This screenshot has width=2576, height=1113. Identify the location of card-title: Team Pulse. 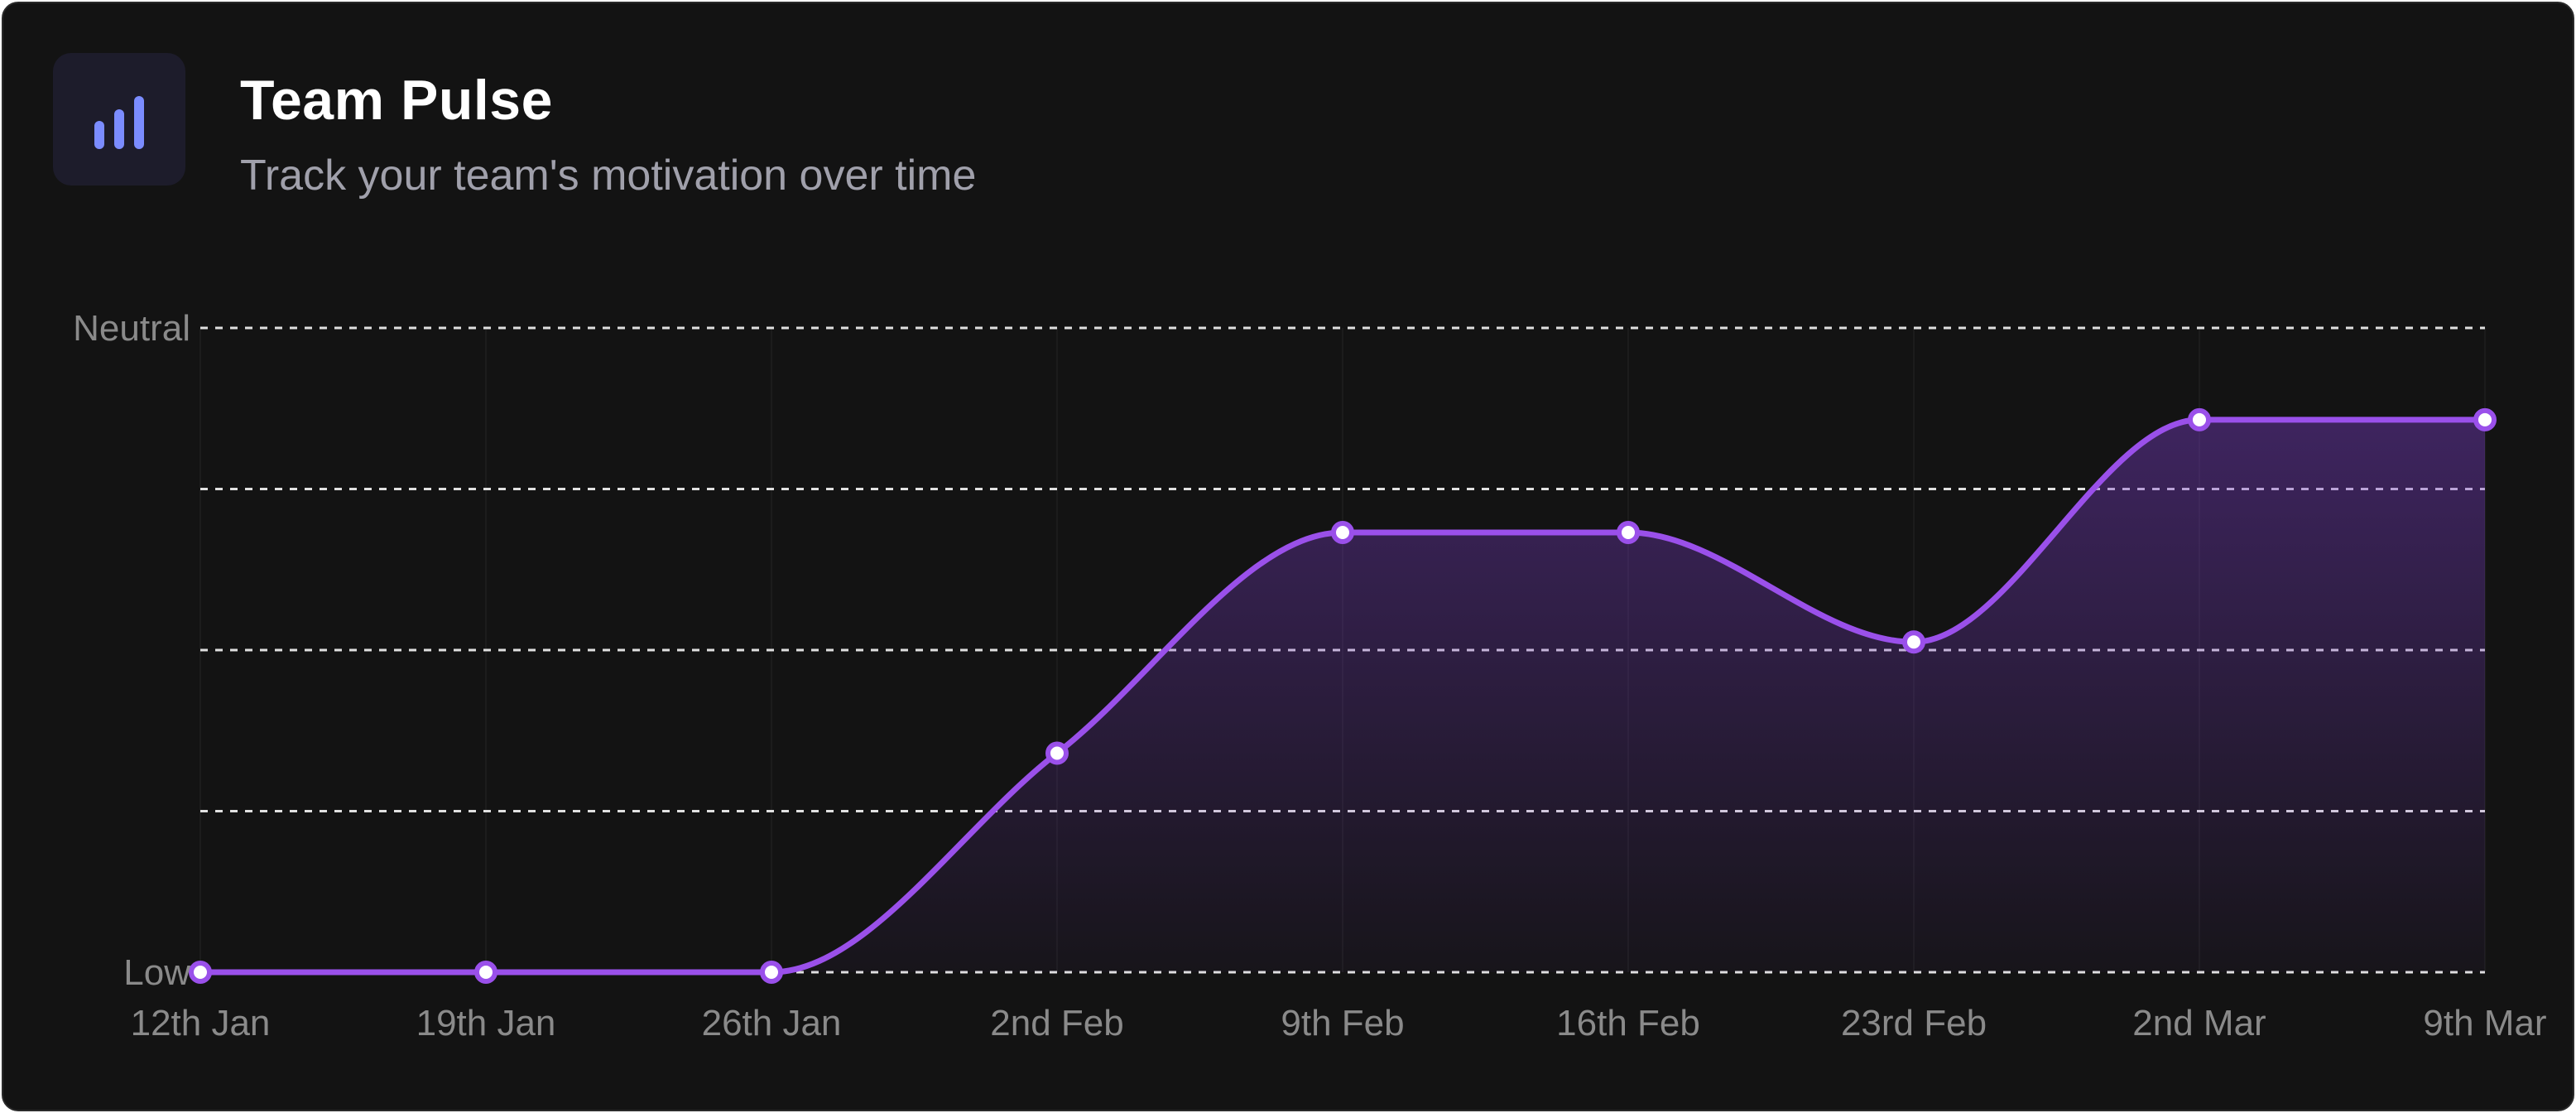
(396, 100).